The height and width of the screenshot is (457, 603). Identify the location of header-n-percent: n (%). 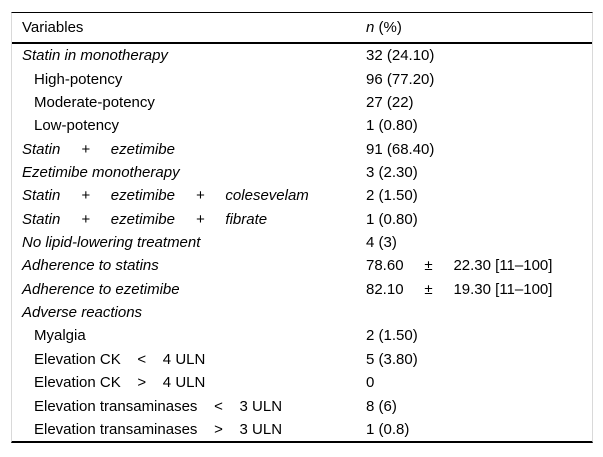
(479, 27).